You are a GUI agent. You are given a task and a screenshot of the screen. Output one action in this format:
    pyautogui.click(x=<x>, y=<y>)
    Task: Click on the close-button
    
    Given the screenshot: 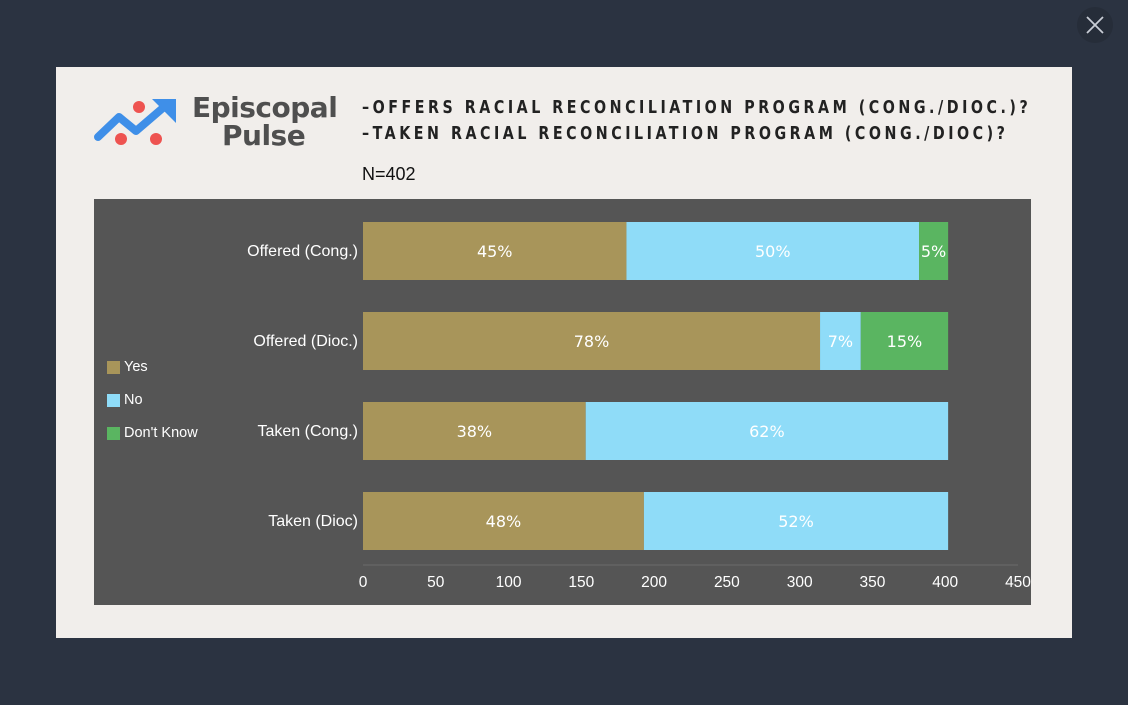 What is the action you would take?
    pyautogui.click(x=1095, y=25)
    